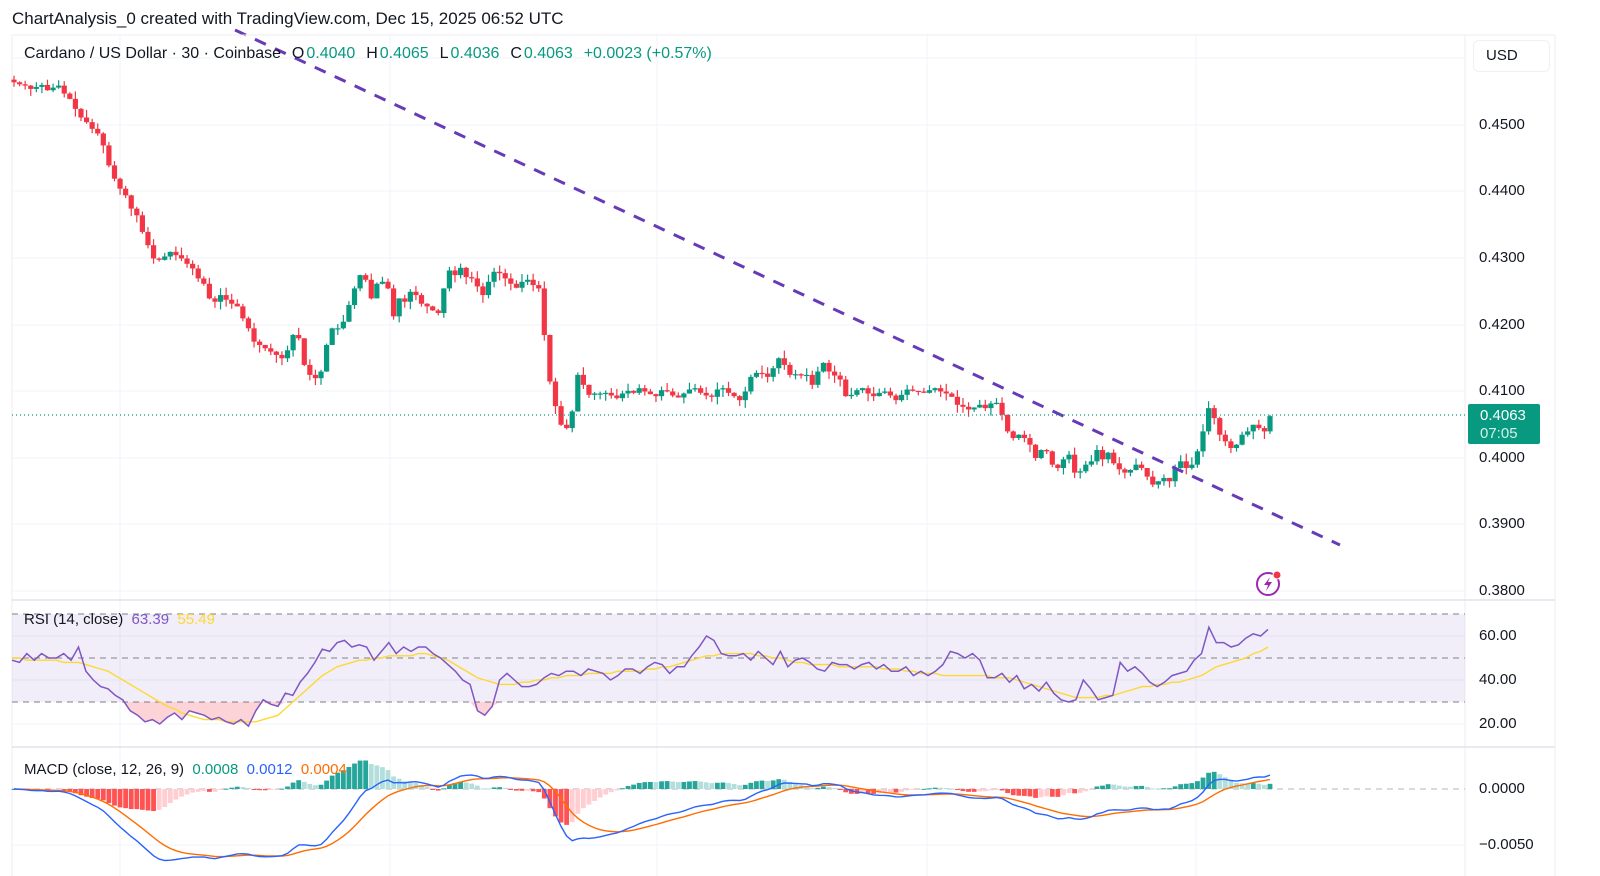  I want to click on axis-tick-label: 0.3900, so click(1502, 523).